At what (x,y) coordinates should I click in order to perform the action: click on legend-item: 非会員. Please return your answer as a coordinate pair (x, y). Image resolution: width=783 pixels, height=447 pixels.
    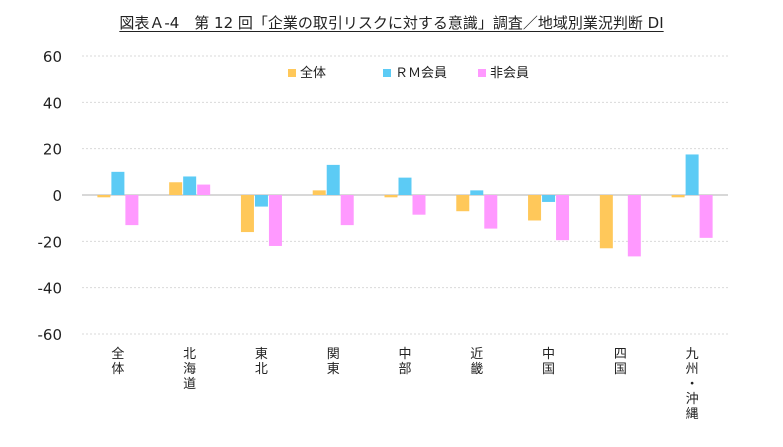
    Looking at the image, I should click on (503, 73).